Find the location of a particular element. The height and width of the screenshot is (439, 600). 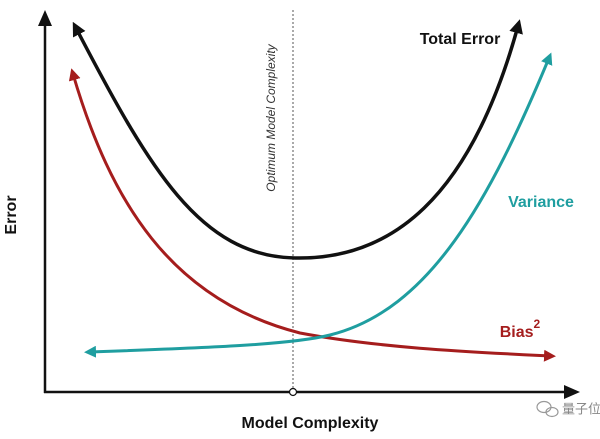

y-axis-arrow is located at coordinates (45, 18).